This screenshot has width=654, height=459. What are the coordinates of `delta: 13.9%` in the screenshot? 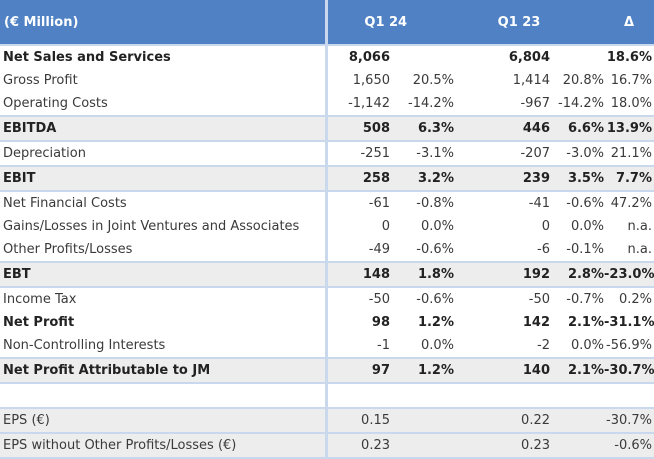 It's located at (629, 128).